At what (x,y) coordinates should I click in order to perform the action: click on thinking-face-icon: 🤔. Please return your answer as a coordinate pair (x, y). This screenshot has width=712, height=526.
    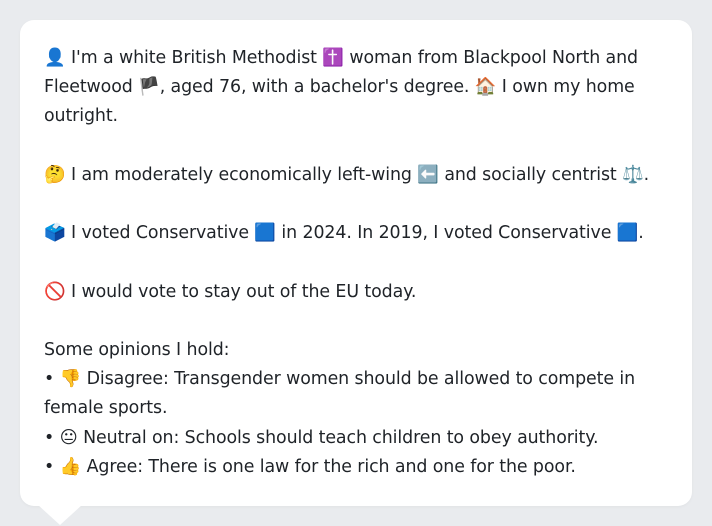
    Looking at the image, I should click on (55, 174).